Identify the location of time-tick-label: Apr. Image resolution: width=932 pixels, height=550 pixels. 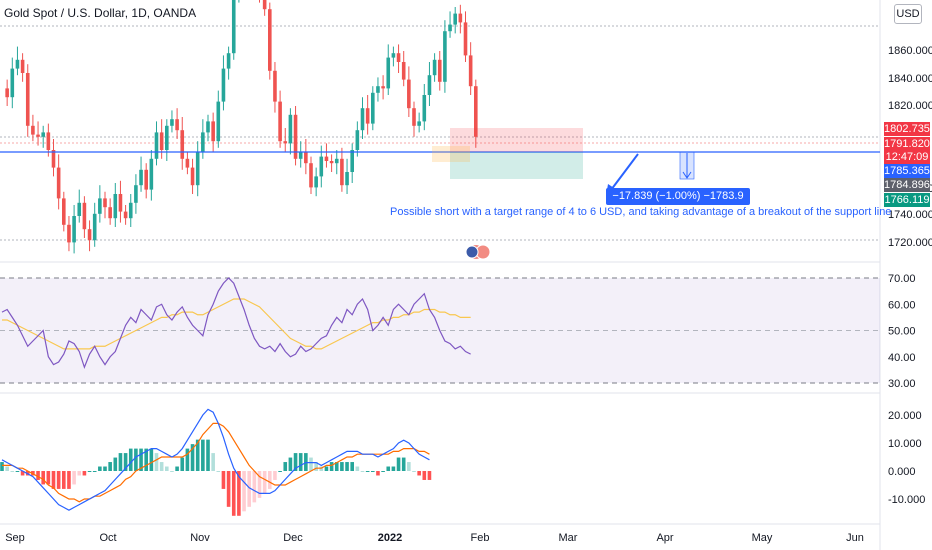
(664, 538).